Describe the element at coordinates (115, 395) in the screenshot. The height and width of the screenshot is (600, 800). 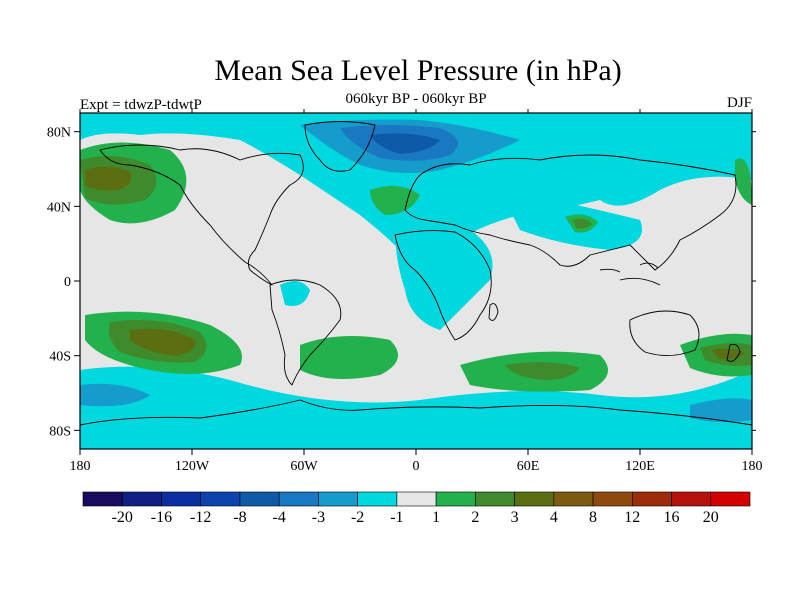
I see `southern-ocean-low-deep` at that location.